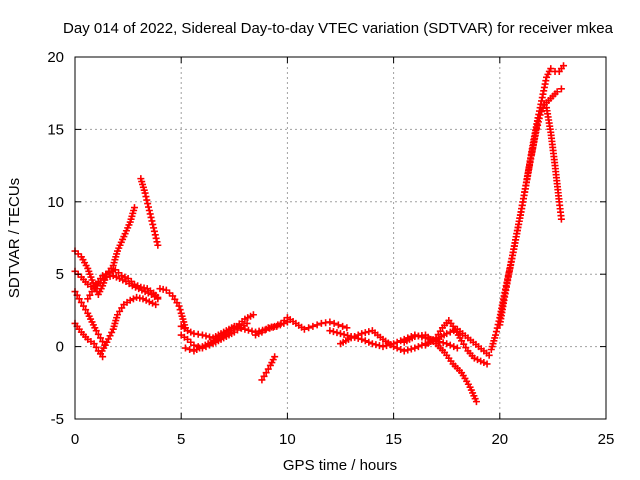  I want to click on x-tick-label: 10, so click(287, 439).